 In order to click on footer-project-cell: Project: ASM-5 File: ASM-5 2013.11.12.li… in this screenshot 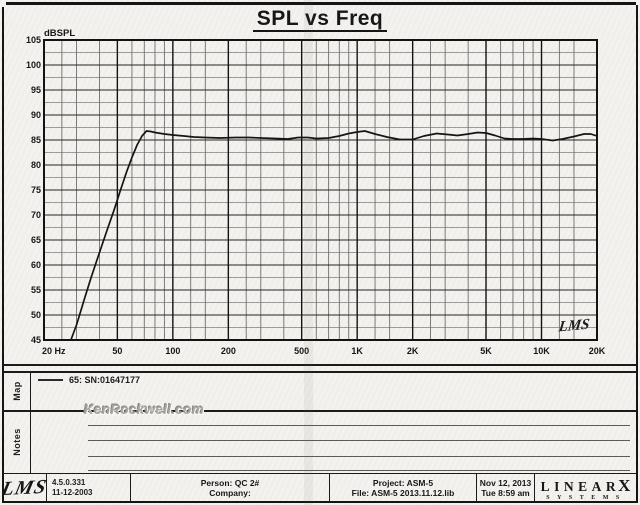, I will do `click(403, 488)`.